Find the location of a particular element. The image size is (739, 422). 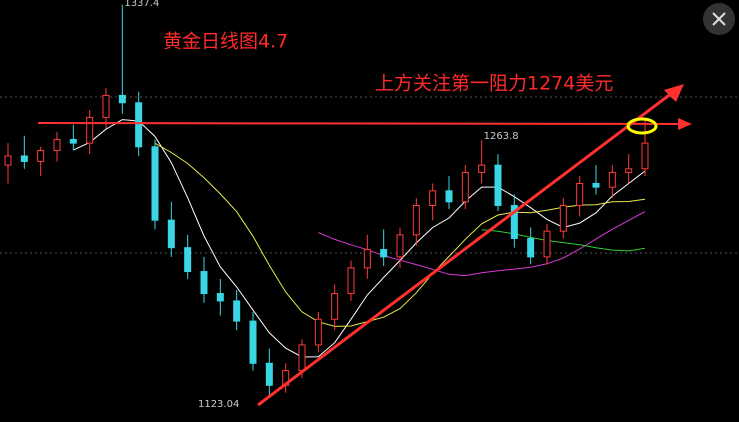

price-label: 1337.4 is located at coordinates (141, 4).